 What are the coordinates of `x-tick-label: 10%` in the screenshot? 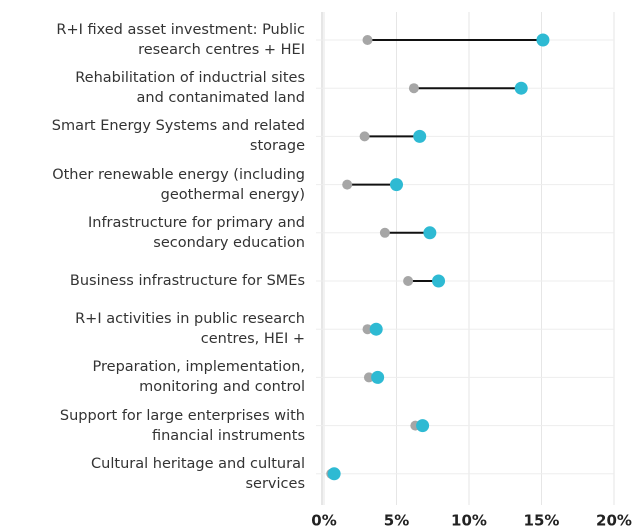 It's located at (469, 521).